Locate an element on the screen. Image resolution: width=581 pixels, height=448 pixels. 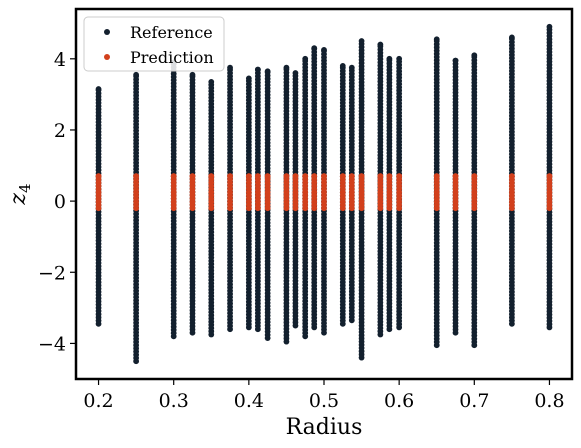
y-axis-title-main: z is located at coordinates (18, 199).